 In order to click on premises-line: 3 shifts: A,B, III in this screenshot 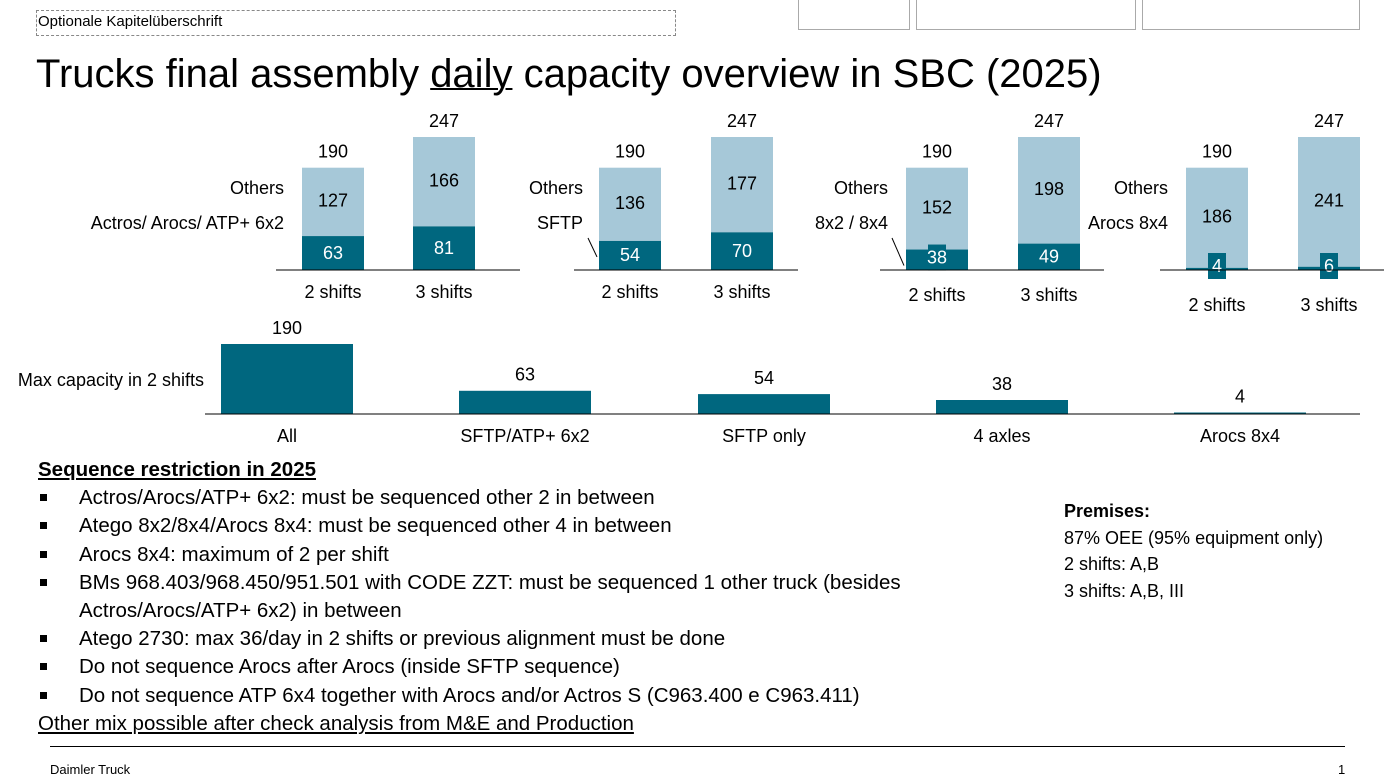, I will do `click(1124, 590)`.